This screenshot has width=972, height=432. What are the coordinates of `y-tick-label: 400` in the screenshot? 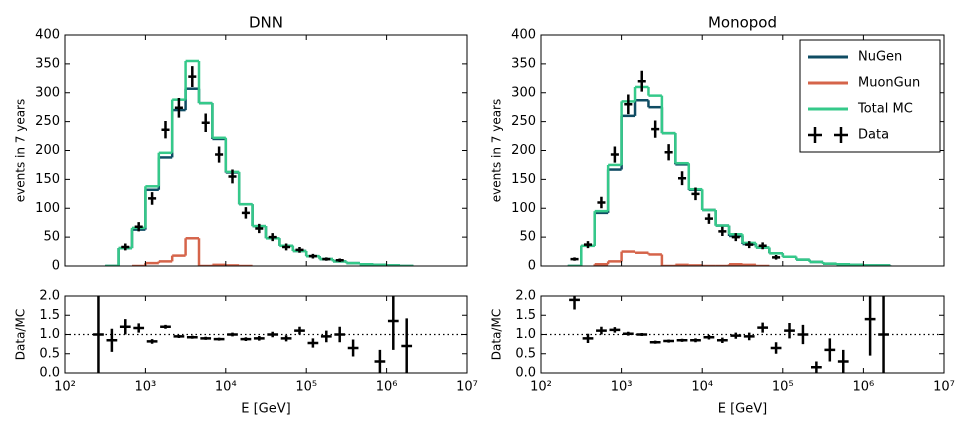 It's located at (523, 35).